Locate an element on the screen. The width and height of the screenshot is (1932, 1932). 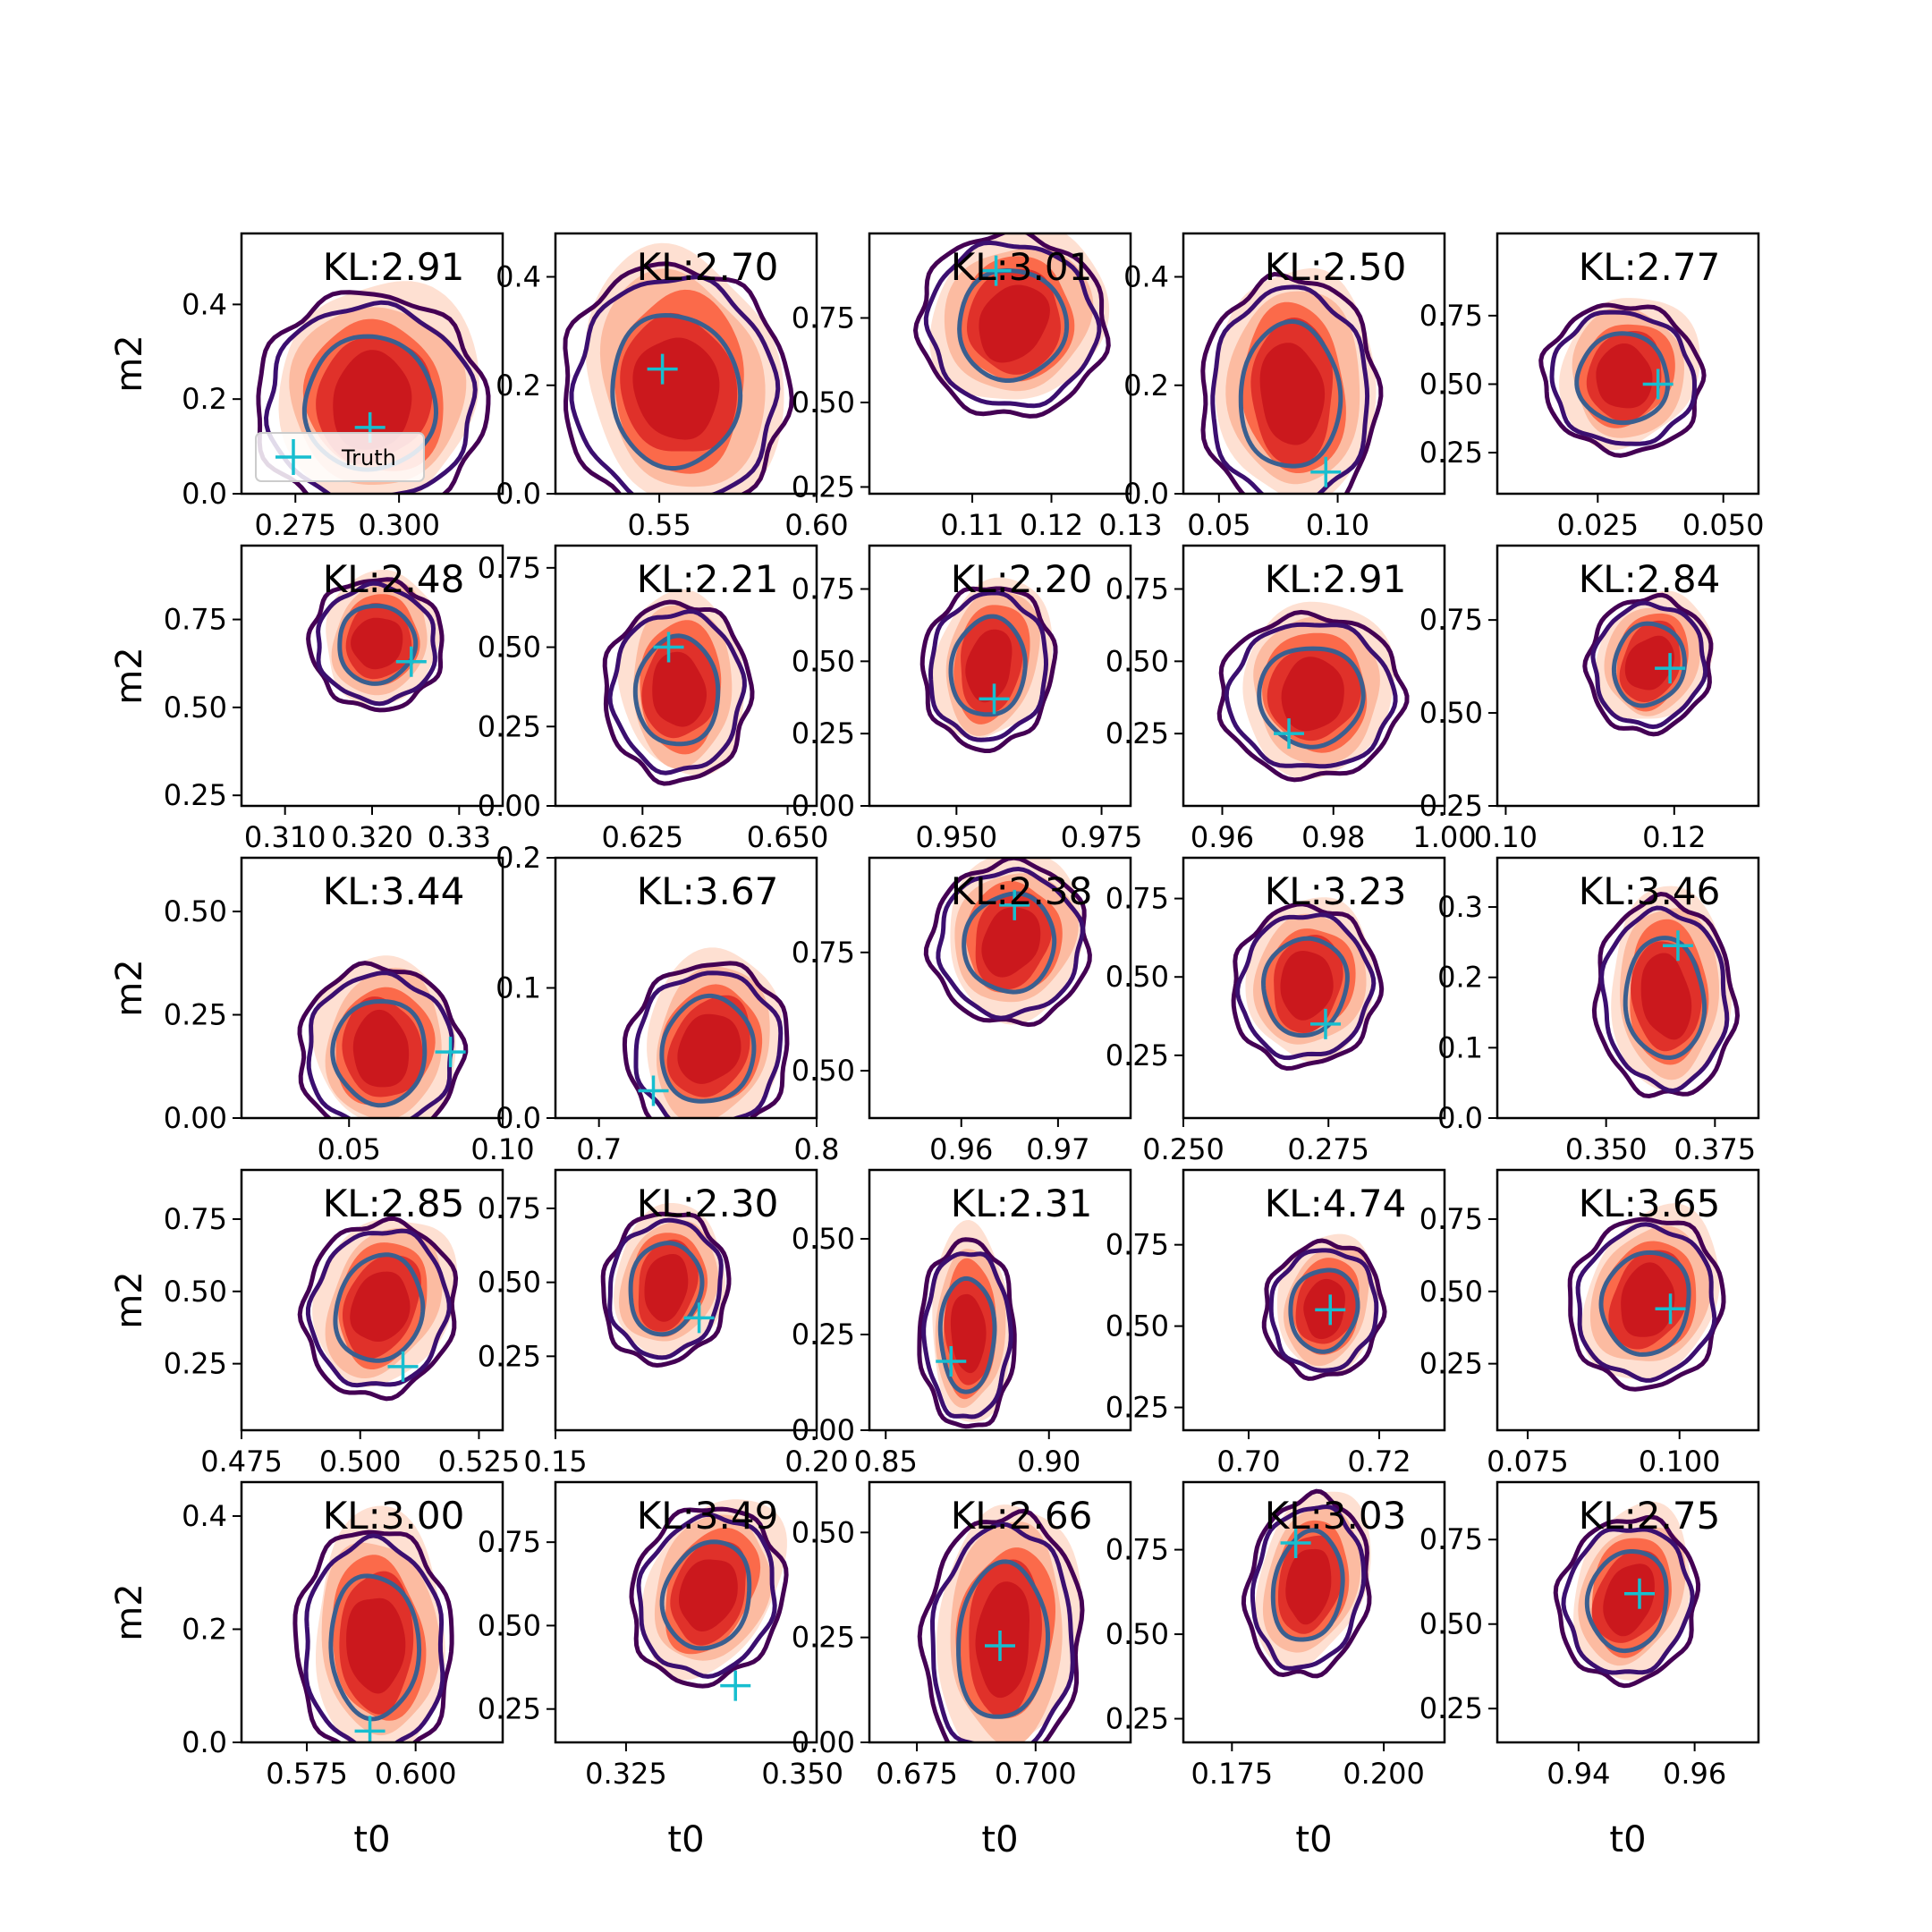
kl-divergence-label: KL:2.75 is located at coordinates (1650, 1516).